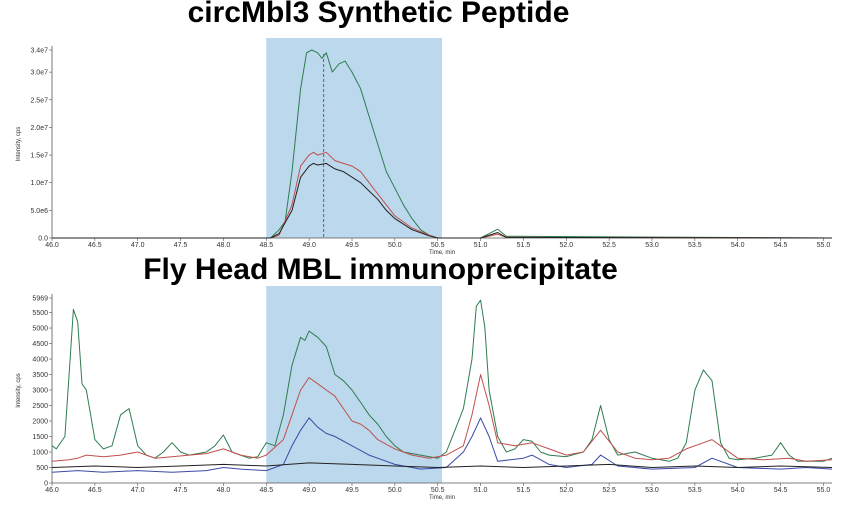  I want to click on highlight-region, so click(354, 384).